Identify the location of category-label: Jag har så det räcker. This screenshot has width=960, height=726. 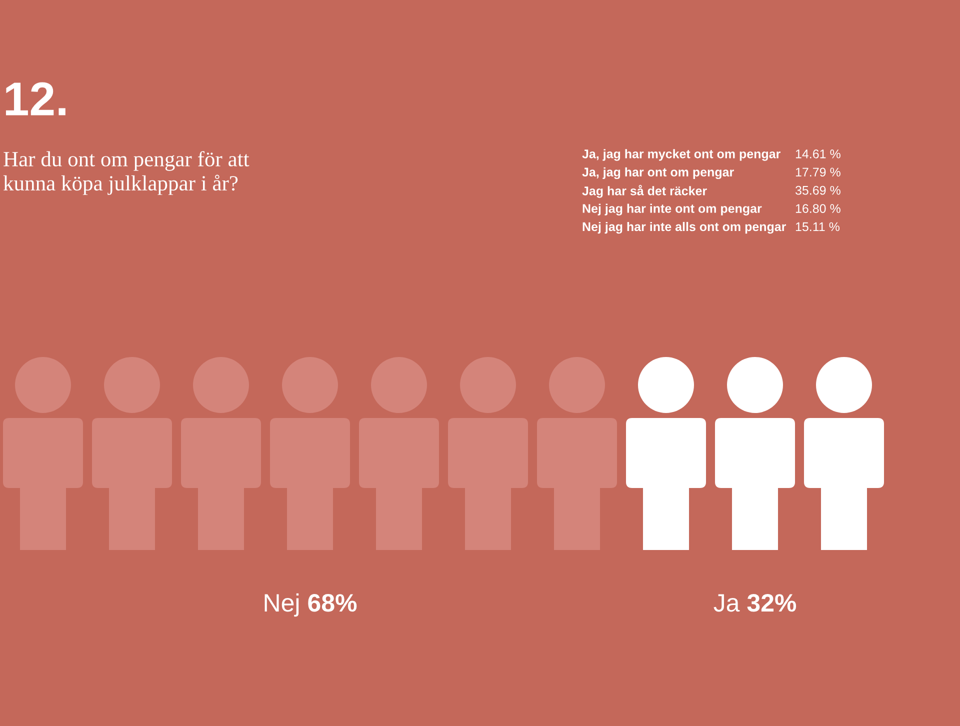
(644, 191).